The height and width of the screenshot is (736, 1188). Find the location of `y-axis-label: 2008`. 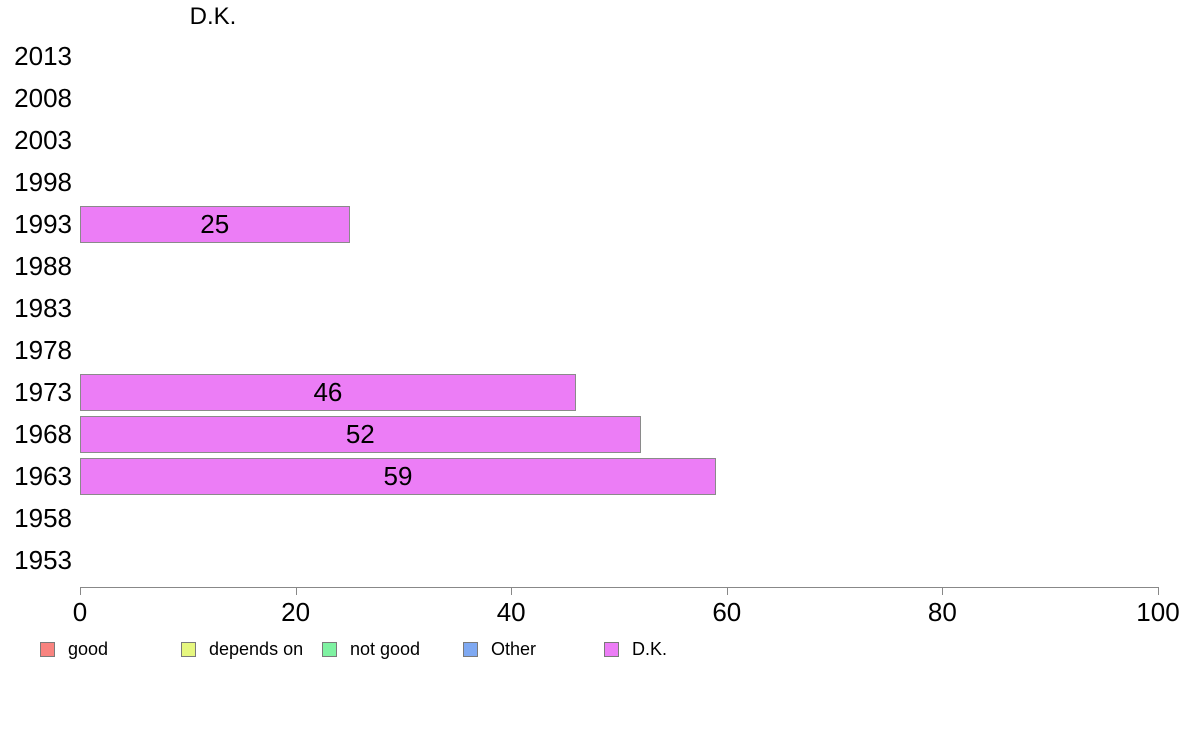

y-axis-label: 2008 is located at coordinates (43, 98).